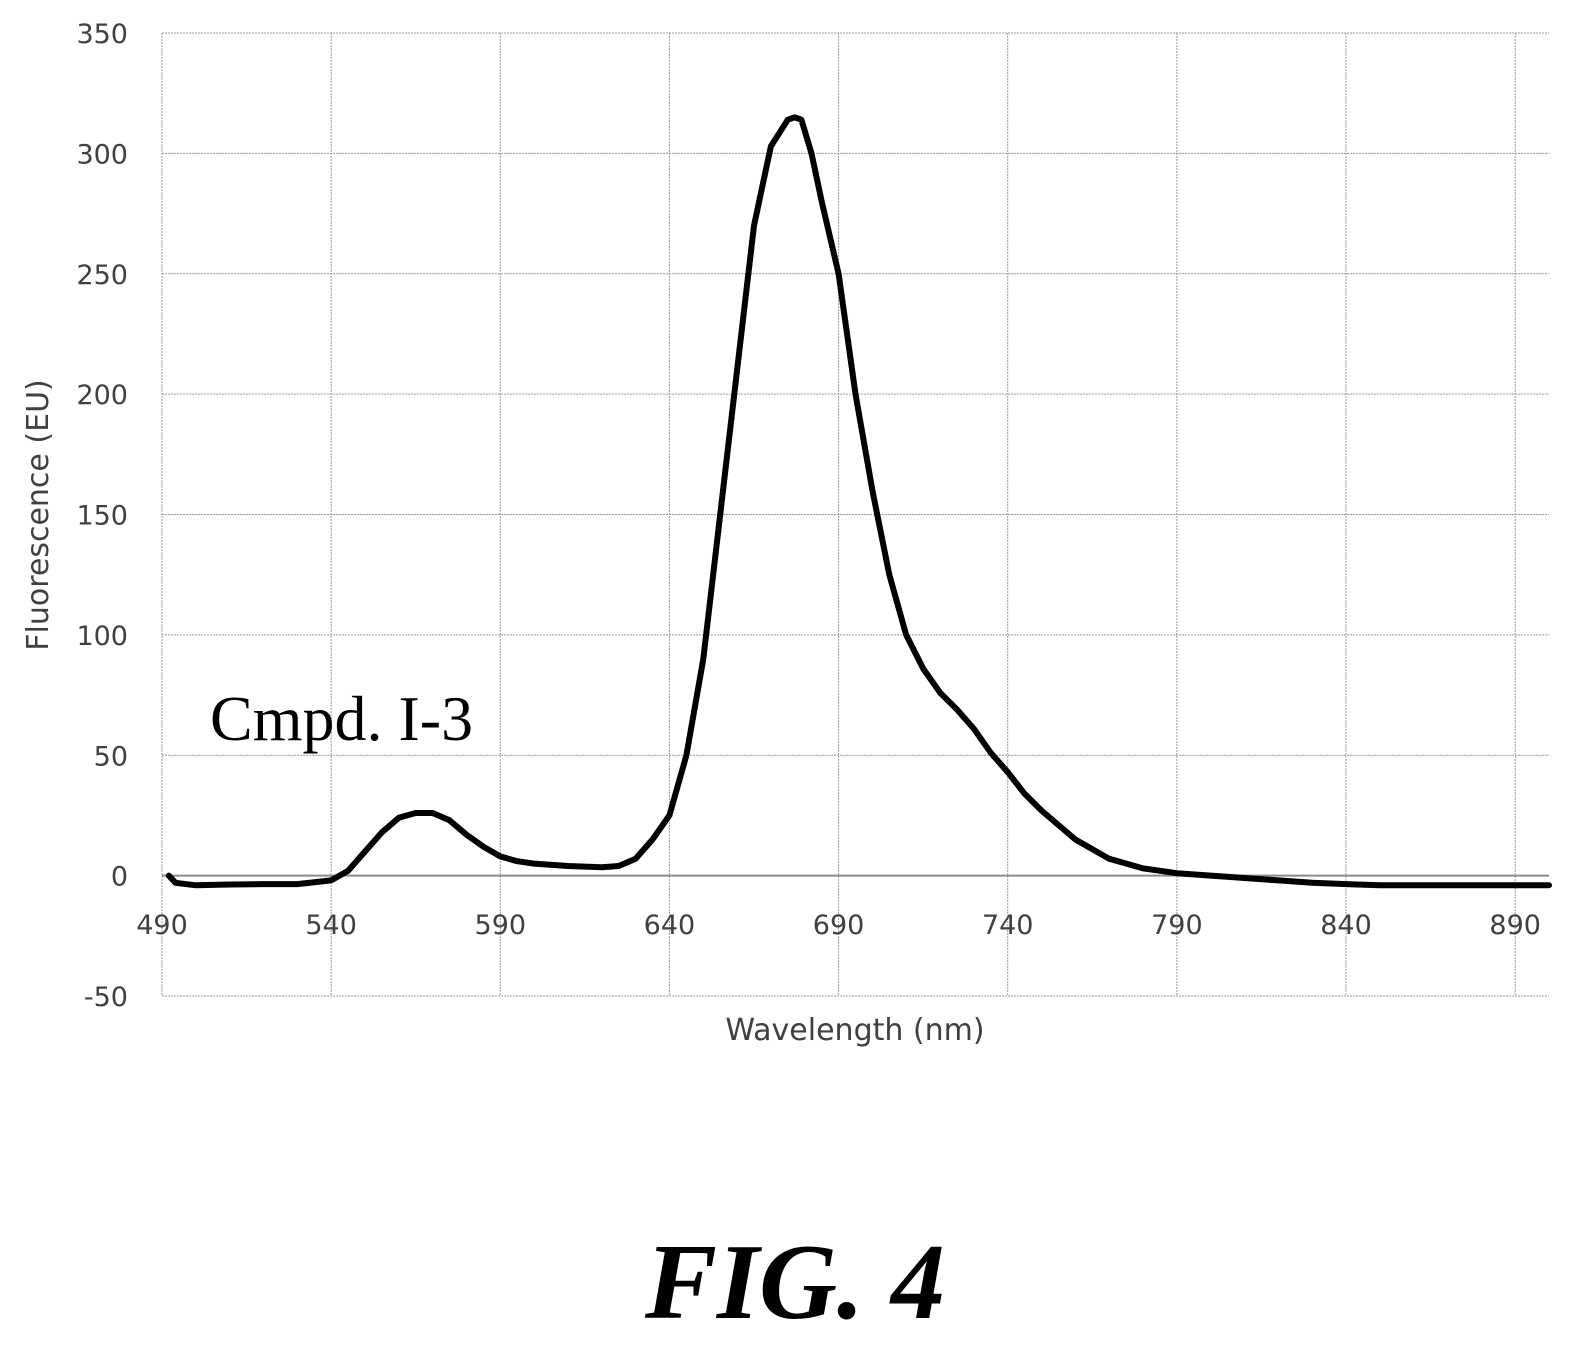 The height and width of the screenshot is (1359, 1590). Describe the element at coordinates (102, 154) in the screenshot. I see `y-tick-label: 300` at that location.